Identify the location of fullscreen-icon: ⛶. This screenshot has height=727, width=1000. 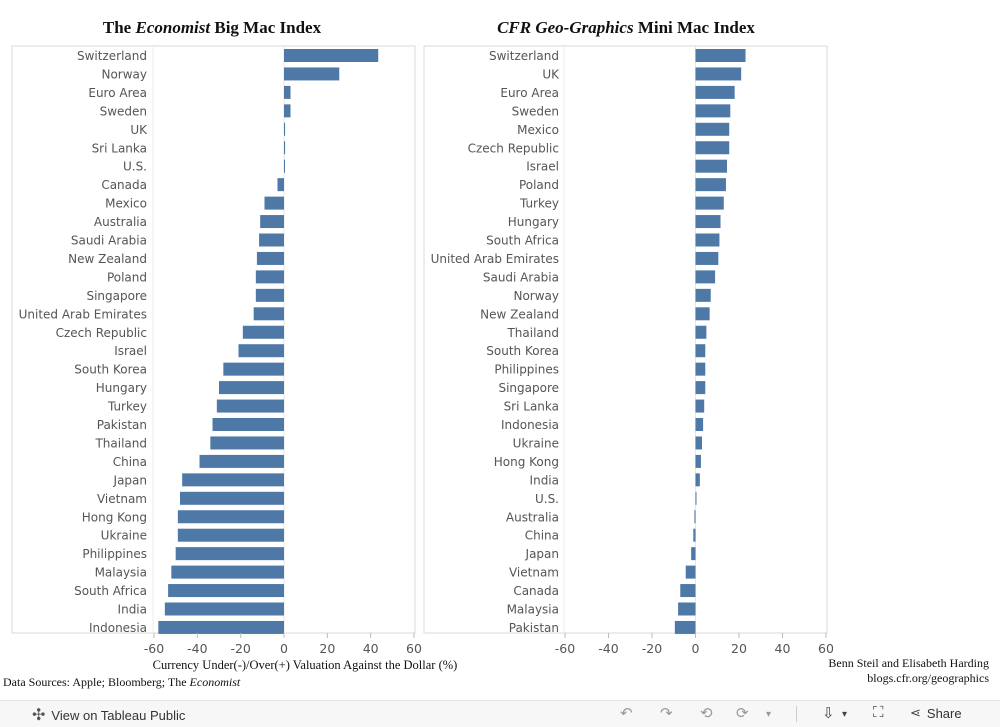
(878, 712).